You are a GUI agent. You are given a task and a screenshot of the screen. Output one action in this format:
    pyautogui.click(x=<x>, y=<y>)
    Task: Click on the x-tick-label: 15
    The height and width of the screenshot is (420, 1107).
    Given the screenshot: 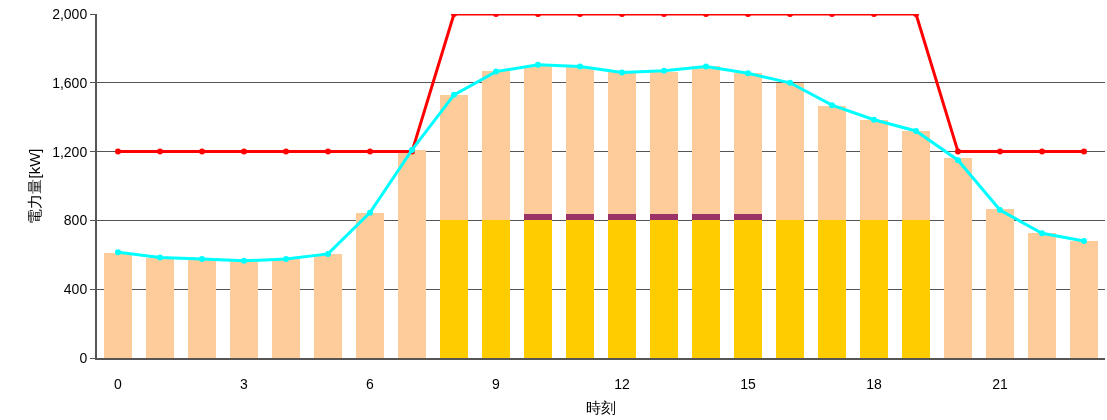 What is the action you would take?
    pyautogui.click(x=748, y=383)
    